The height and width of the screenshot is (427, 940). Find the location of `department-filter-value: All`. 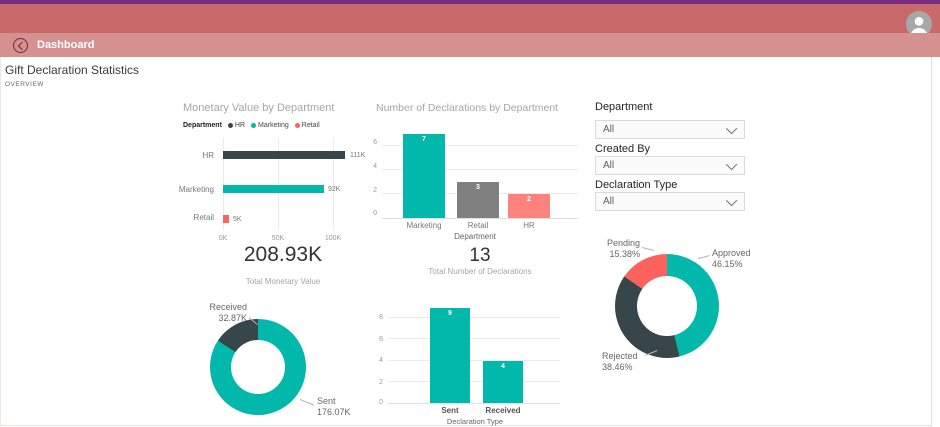

department-filter-value: All is located at coordinates (609, 129).